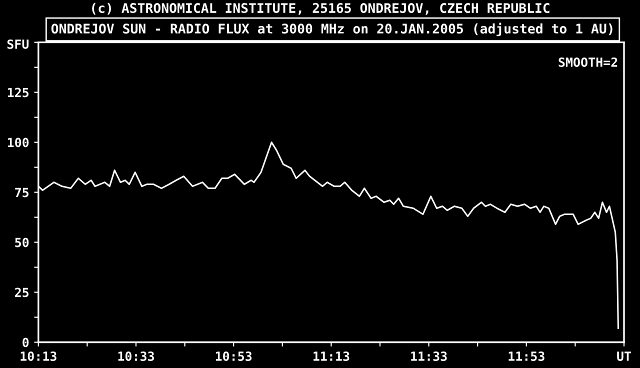  Describe the element at coordinates (321, 8) in the screenshot. I see `chart-title: (c) ASTRONOMICAL INSTITUTE, 25165 ONDREJOV, CZECH REPUBLIC` at that location.